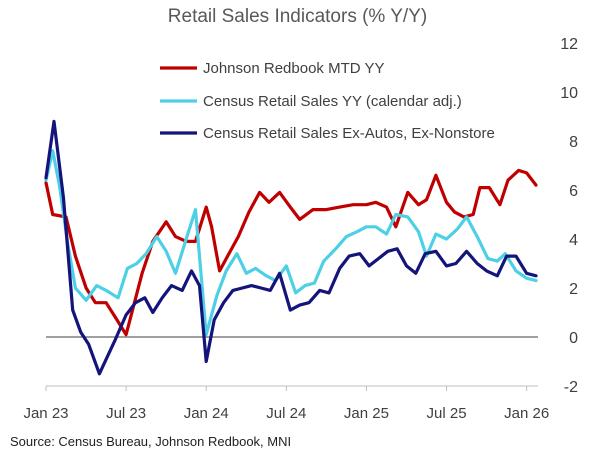 The image size is (595, 455). I want to click on y-tick-label: 10, so click(569, 93).